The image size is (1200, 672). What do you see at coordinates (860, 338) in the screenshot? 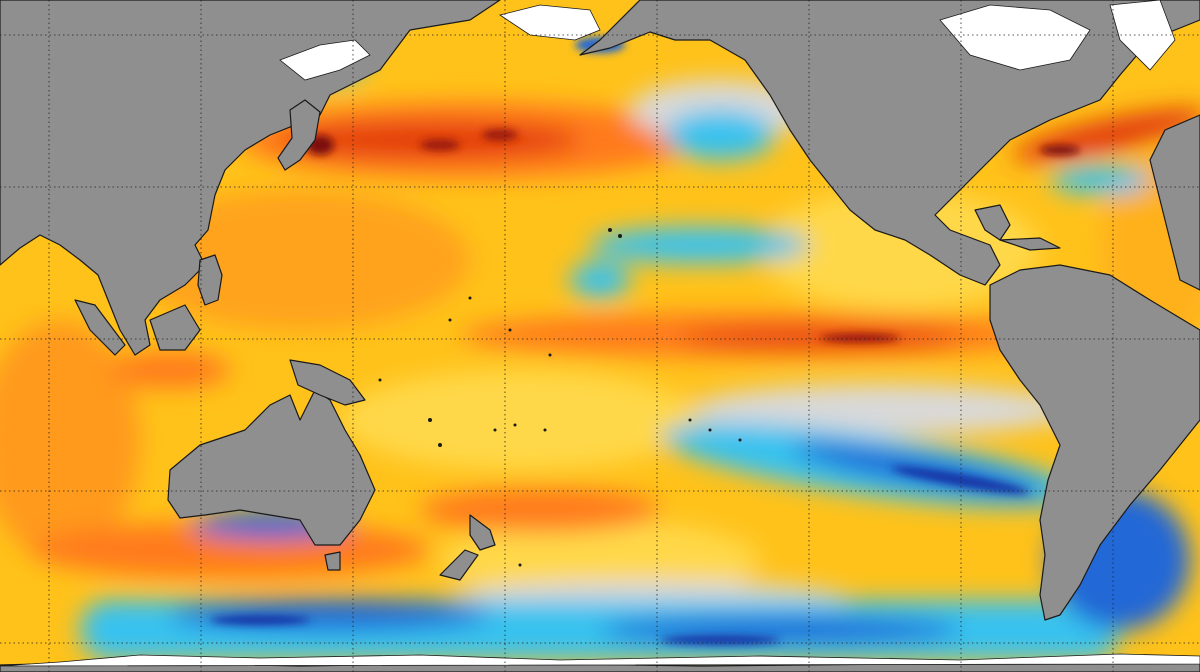
I see `equatorial-hot-spot` at bounding box center [860, 338].